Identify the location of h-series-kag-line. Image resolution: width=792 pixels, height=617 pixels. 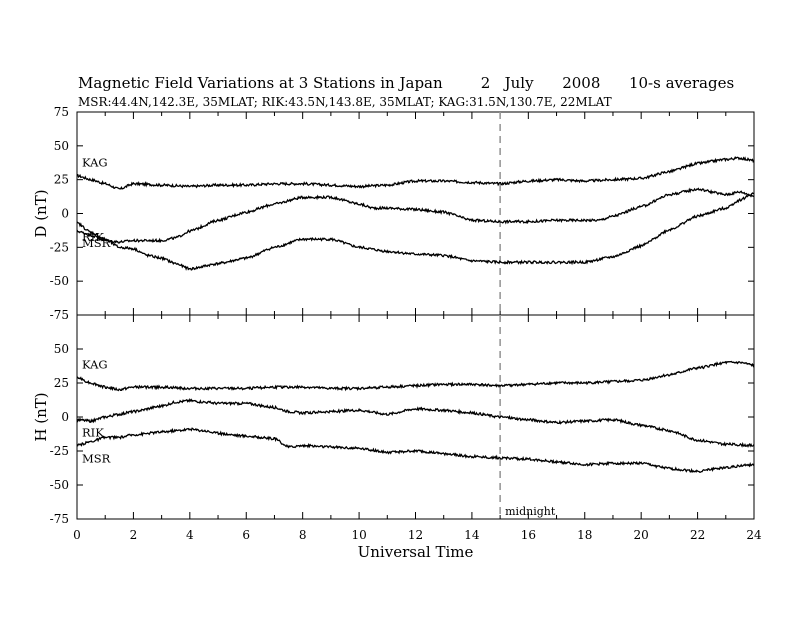
(415, 376).